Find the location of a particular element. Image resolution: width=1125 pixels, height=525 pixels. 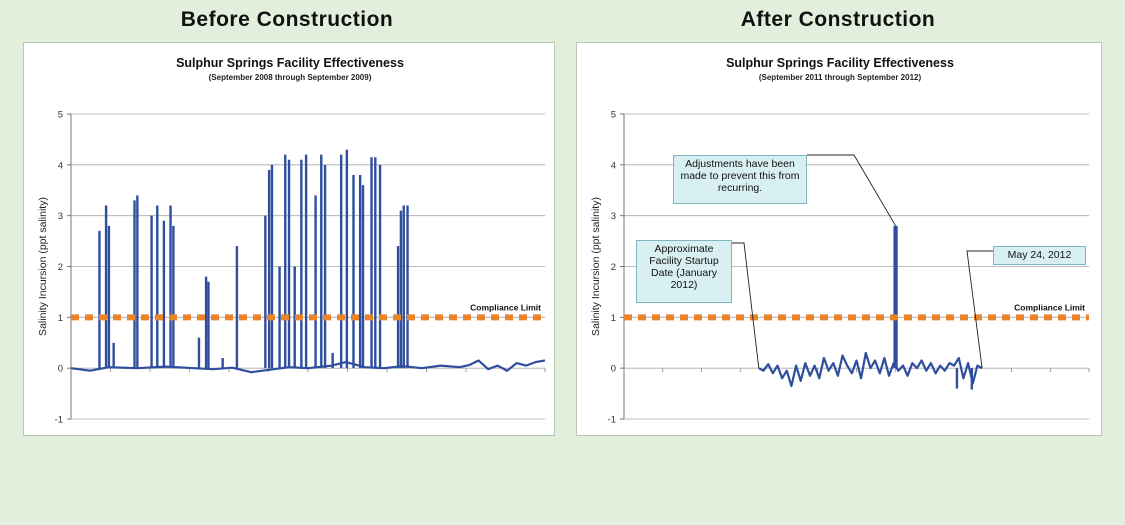

right-heading: After Construction is located at coordinates (838, 19).